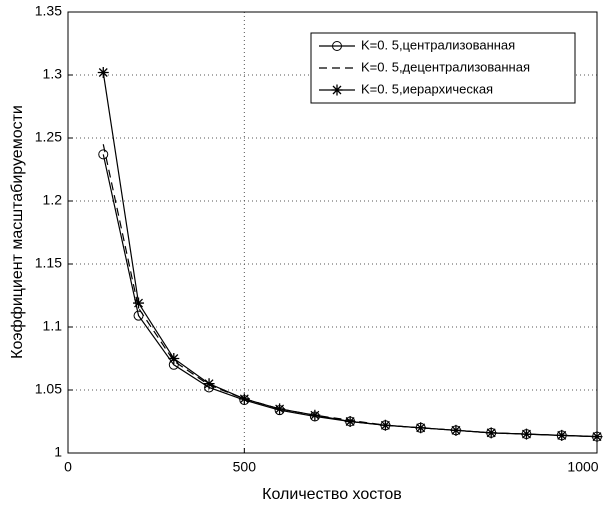 The height and width of the screenshot is (510, 608). Describe the element at coordinates (48, 389) in the screenshot. I see `y-tick-label: 1.05` at that location.